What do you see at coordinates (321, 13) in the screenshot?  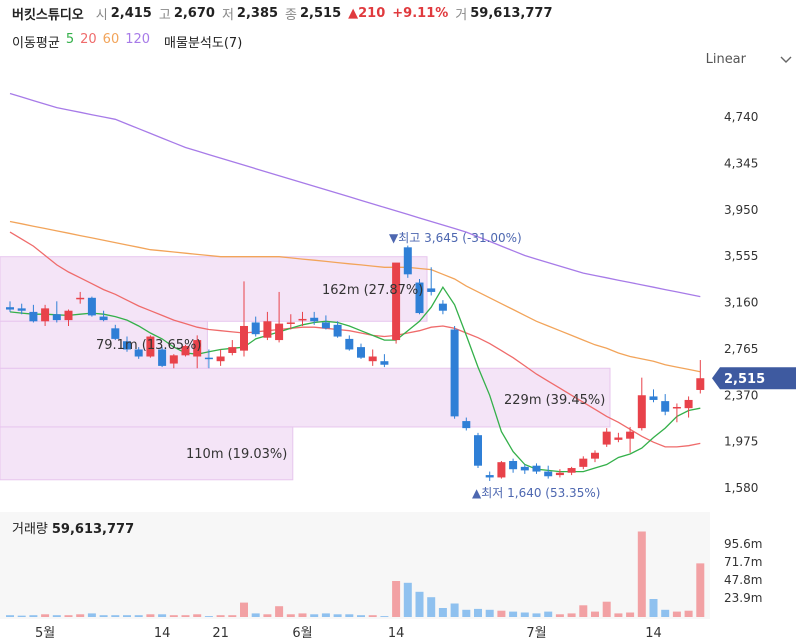 I see `close-value: 2,515` at bounding box center [321, 13].